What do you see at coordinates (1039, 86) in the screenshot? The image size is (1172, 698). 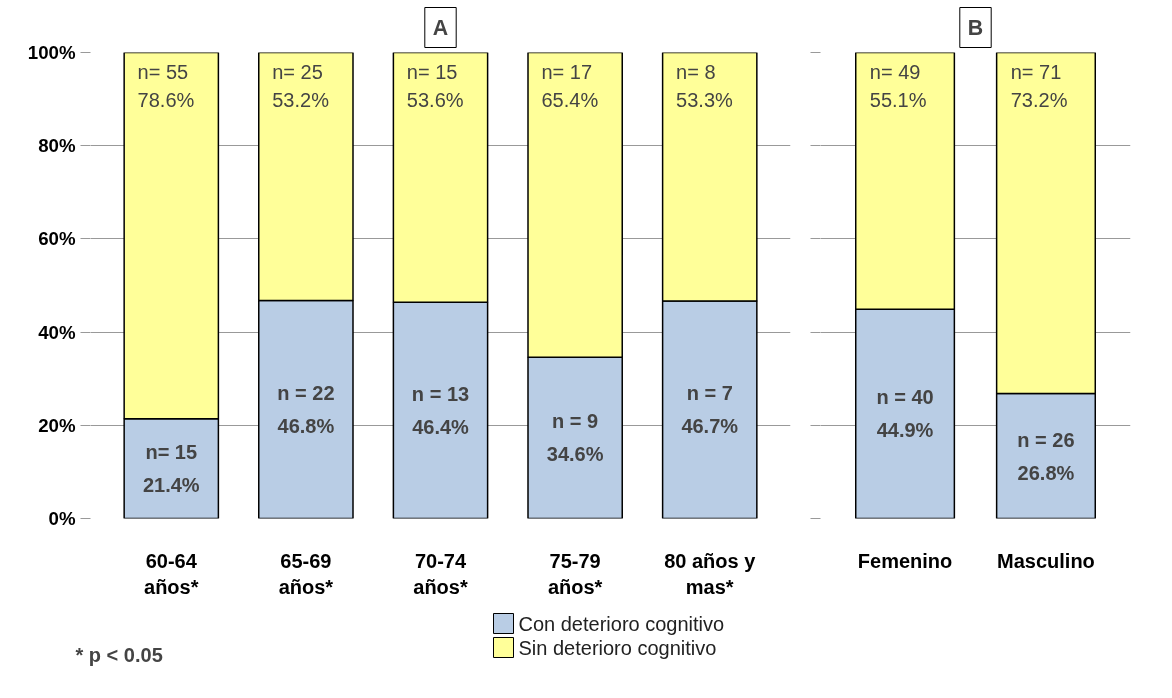 I see `data-label: n= 71 73.2%` at bounding box center [1039, 86].